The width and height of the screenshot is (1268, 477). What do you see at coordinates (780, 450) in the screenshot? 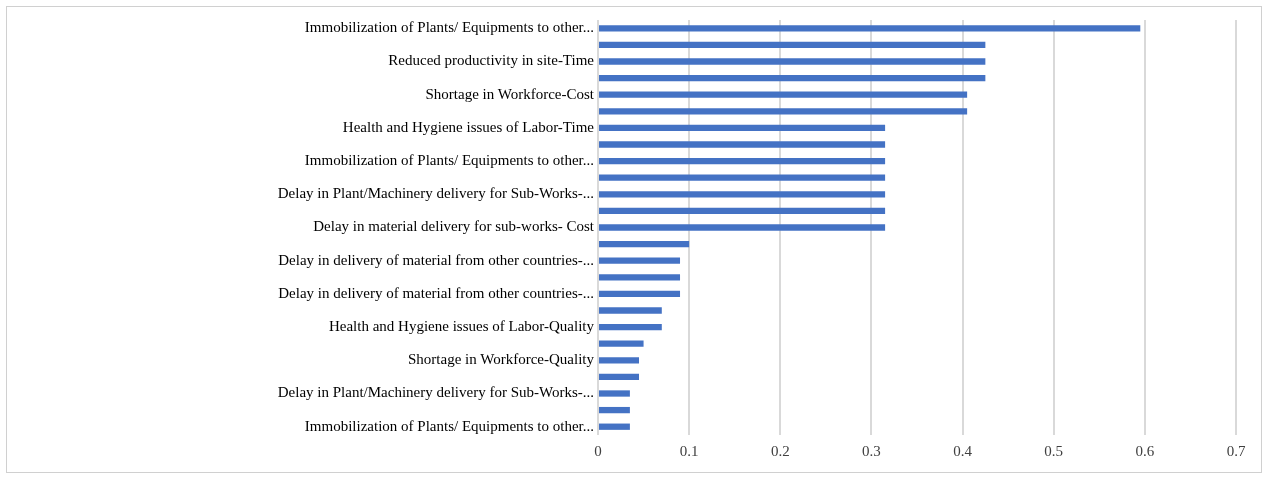
I see `x-tick-label: 0.2` at bounding box center [780, 450].